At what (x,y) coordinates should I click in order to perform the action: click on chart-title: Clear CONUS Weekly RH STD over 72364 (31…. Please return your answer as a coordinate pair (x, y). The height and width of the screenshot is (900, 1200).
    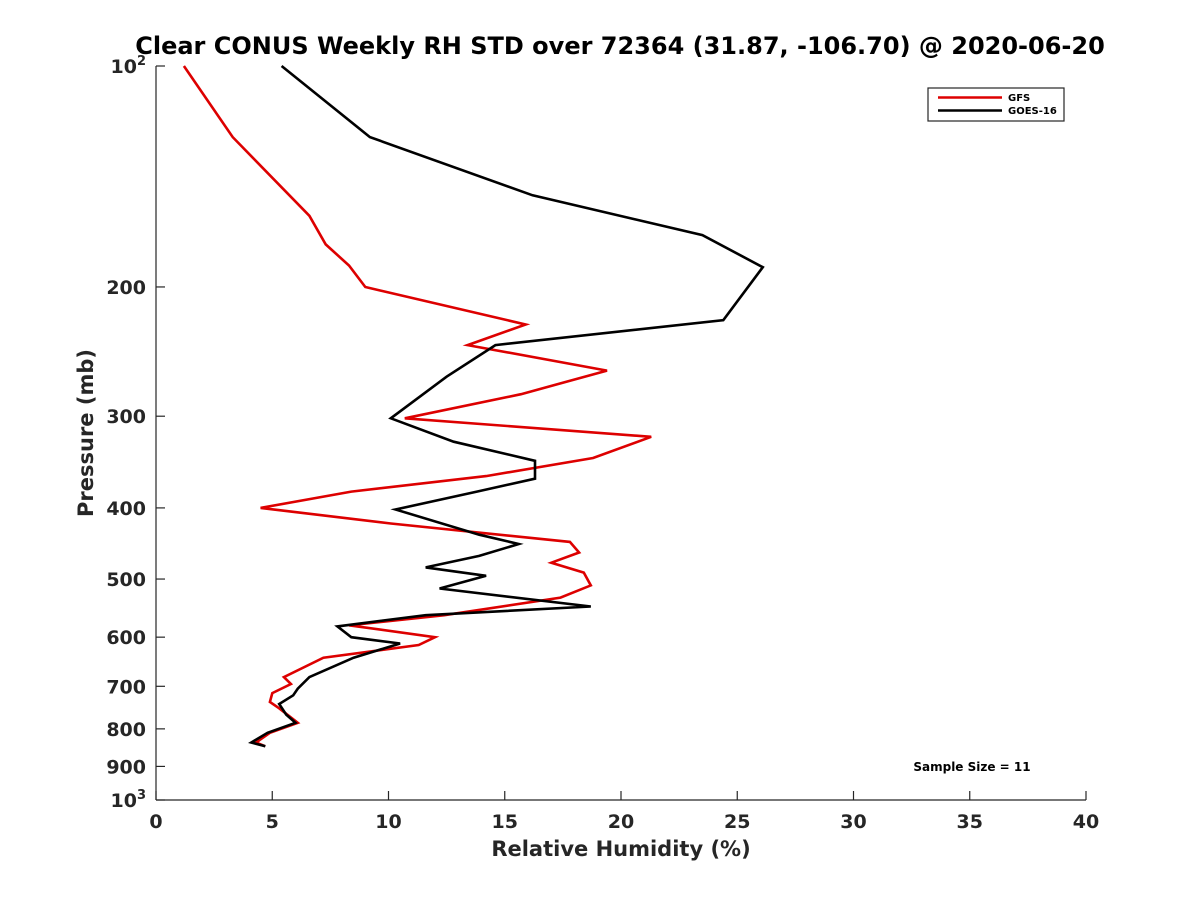
    Looking at the image, I should click on (620, 46).